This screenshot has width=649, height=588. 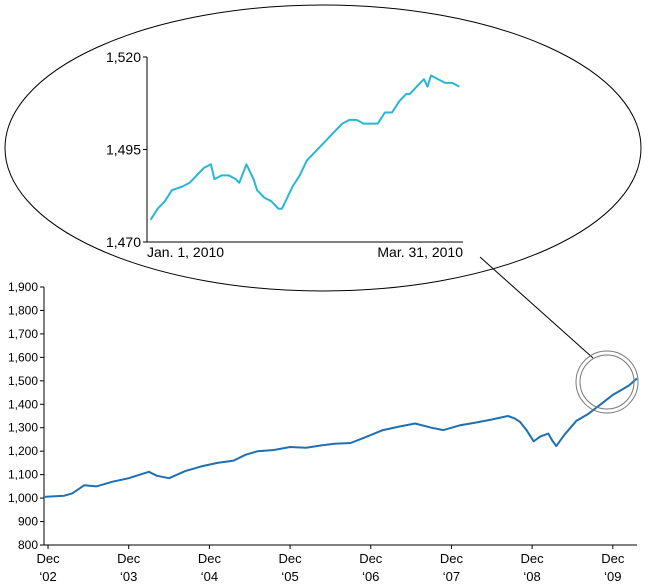 What do you see at coordinates (185, 252) in the screenshot?
I see `inset-x-tick-label: Jan. 1, 2010` at bounding box center [185, 252].